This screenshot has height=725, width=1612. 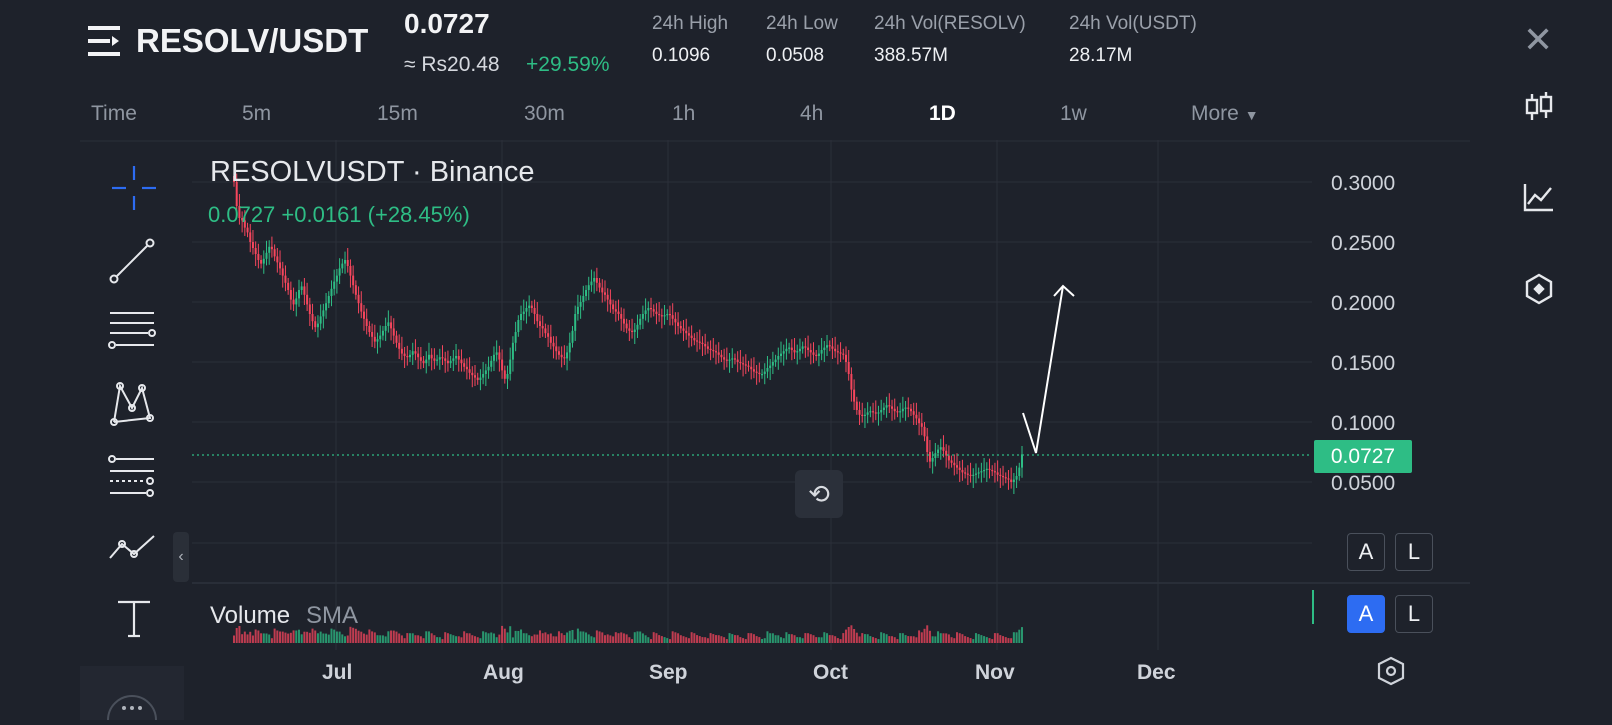 What do you see at coordinates (132, 263) in the screenshot?
I see `trendline-icon` at bounding box center [132, 263].